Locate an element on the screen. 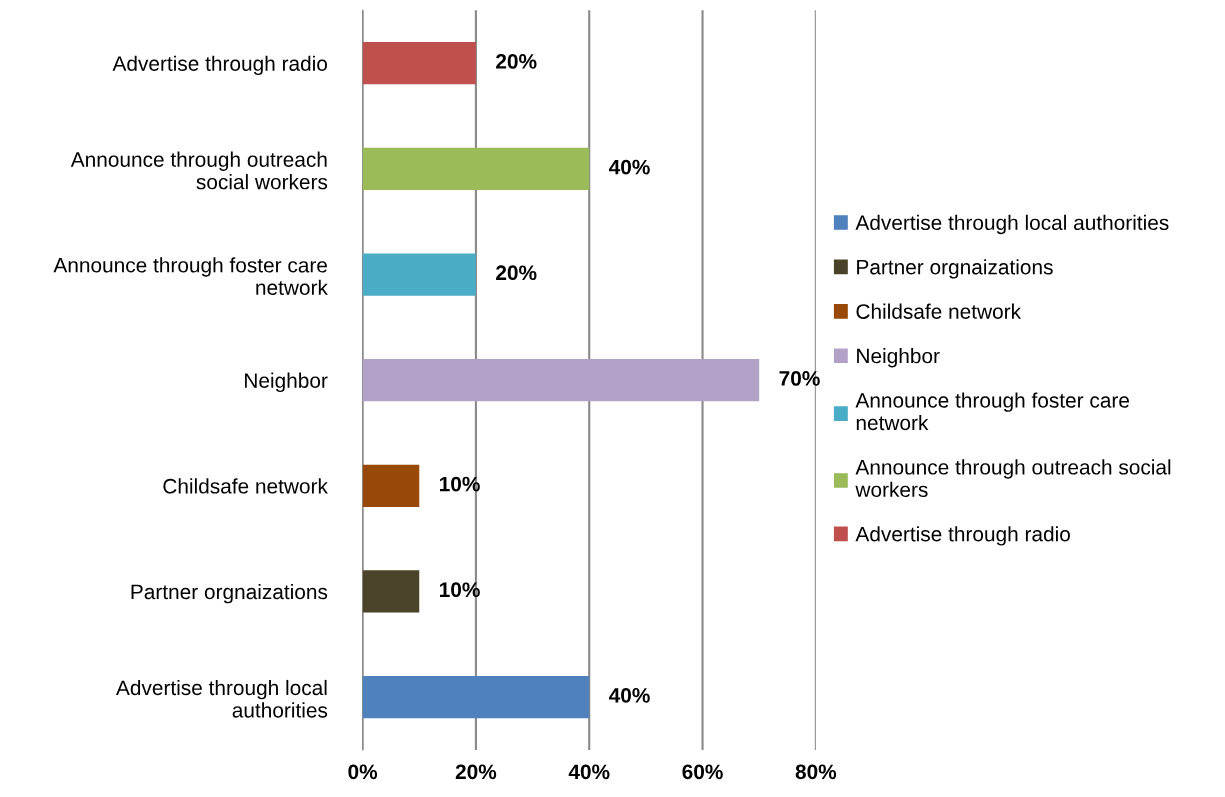 This screenshot has width=1225, height=797. legend-label: Childsafe network is located at coordinates (939, 311).